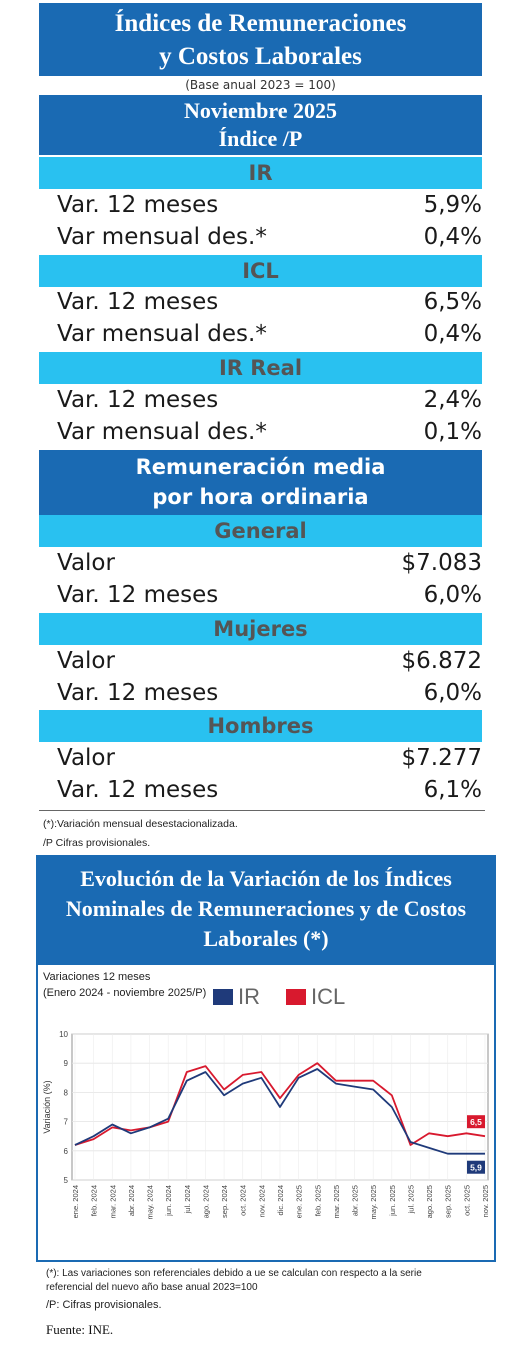 This screenshot has height=1346, width=520. What do you see at coordinates (328, 996) in the screenshot?
I see `legend-icl-label: ICL` at bounding box center [328, 996].